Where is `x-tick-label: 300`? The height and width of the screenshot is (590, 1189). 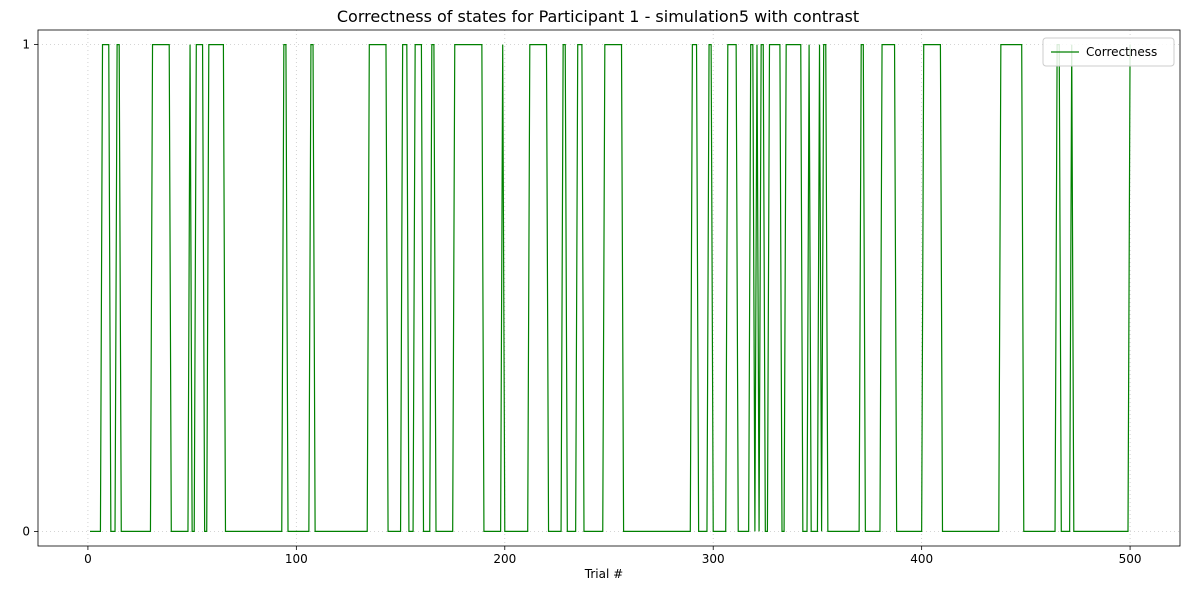 x-tick-label: 300 is located at coordinates (713, 559).